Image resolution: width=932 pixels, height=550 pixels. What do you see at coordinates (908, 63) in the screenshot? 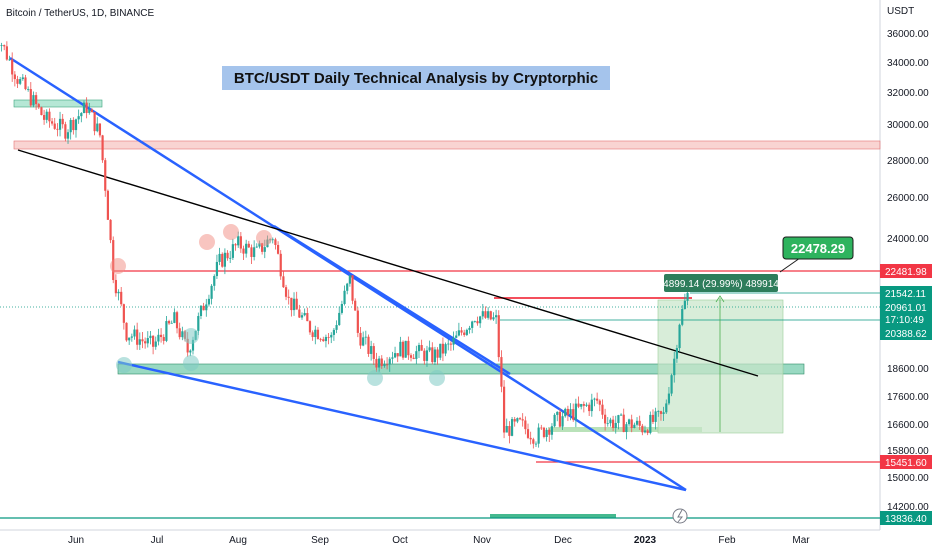
I see `y-tick: 34000.00` at bounding box center [908, 63].